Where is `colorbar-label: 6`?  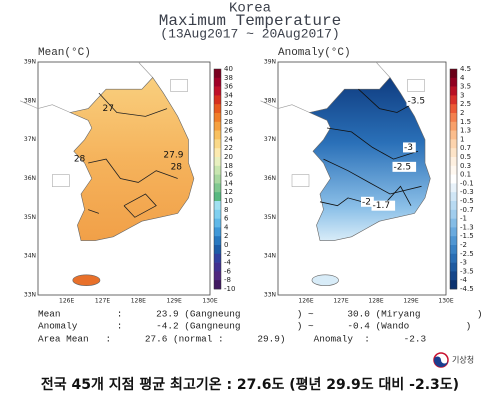
colorbar-label: 6 is located at coordinates (226, 219).